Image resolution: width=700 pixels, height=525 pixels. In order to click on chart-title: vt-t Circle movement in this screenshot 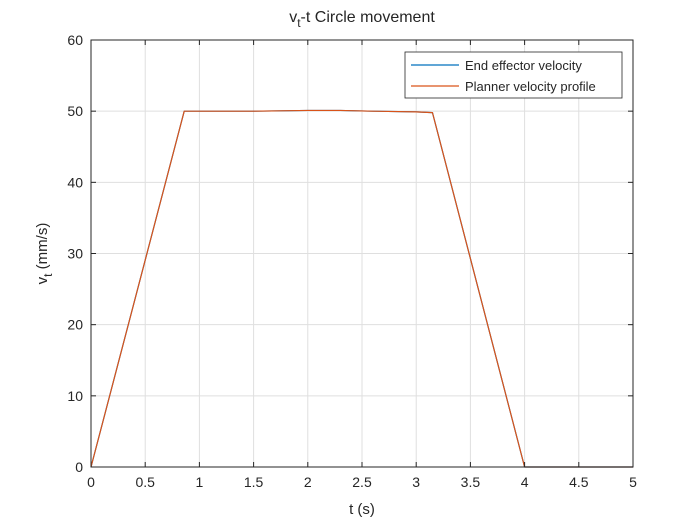, I will do `click(362, 19)`.